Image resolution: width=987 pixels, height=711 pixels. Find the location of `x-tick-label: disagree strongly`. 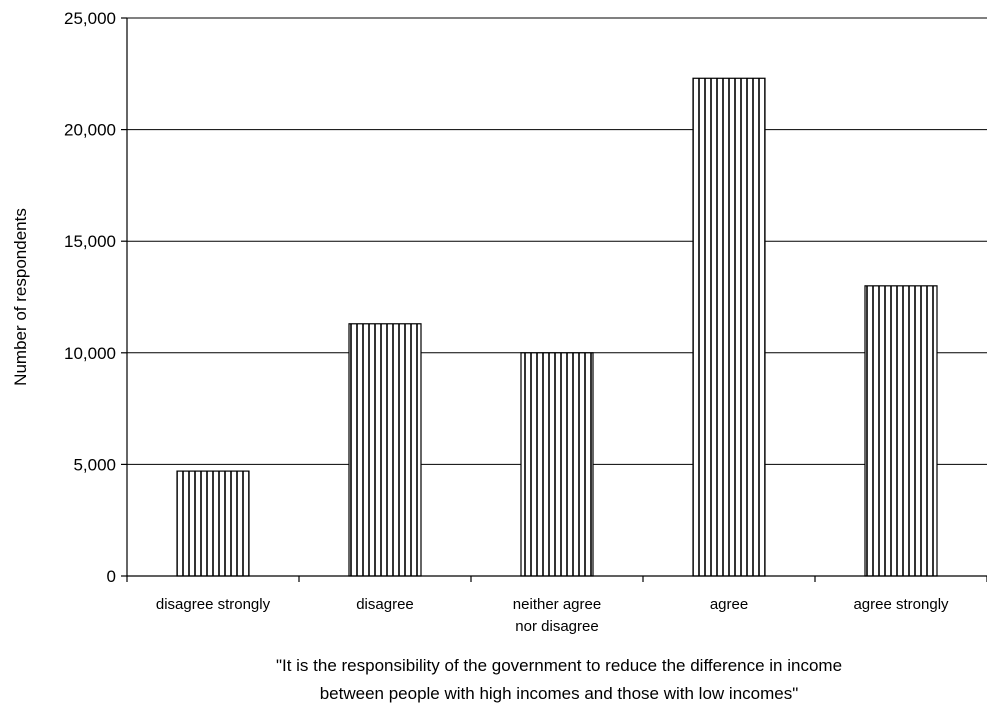

x-tick-label: disagree strongly is located at coordinates (213, 604).